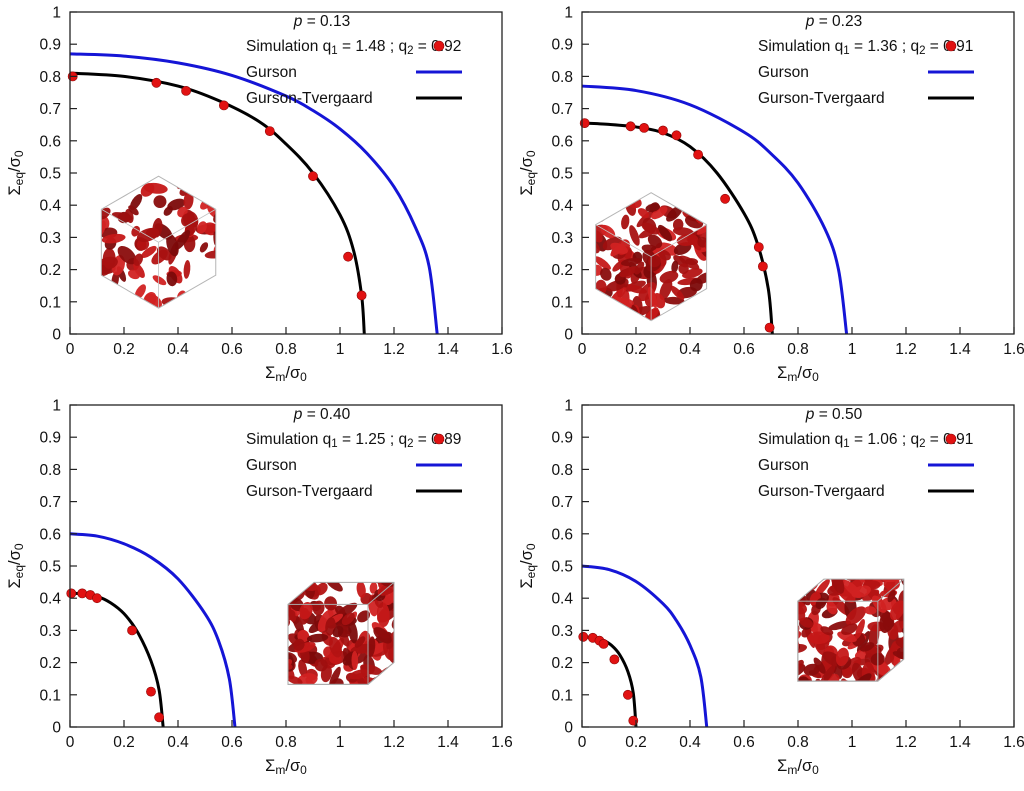 The height and width of the screenshot is (791, 1024). What do you see at coordinates (321, 21) in the screenshot?
I see `legend-p-label: p = 0.13` at bounding box center [321, 21].